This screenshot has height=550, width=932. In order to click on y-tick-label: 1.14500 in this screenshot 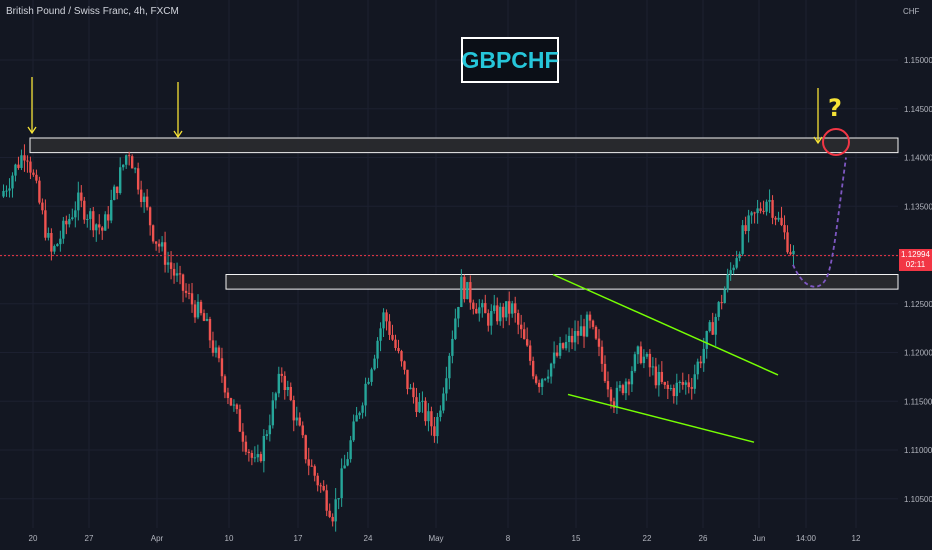, I will do `click(918, 109)`.